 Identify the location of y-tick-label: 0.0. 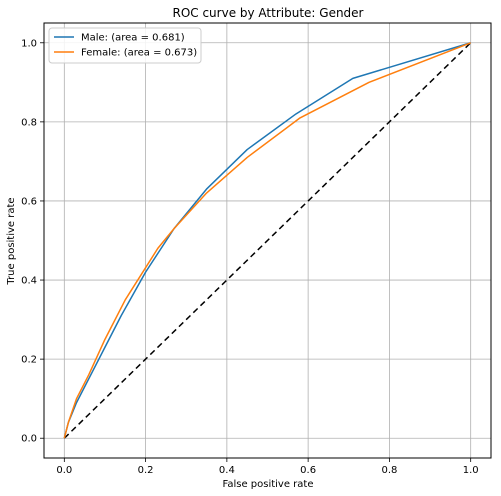
(29, 439).